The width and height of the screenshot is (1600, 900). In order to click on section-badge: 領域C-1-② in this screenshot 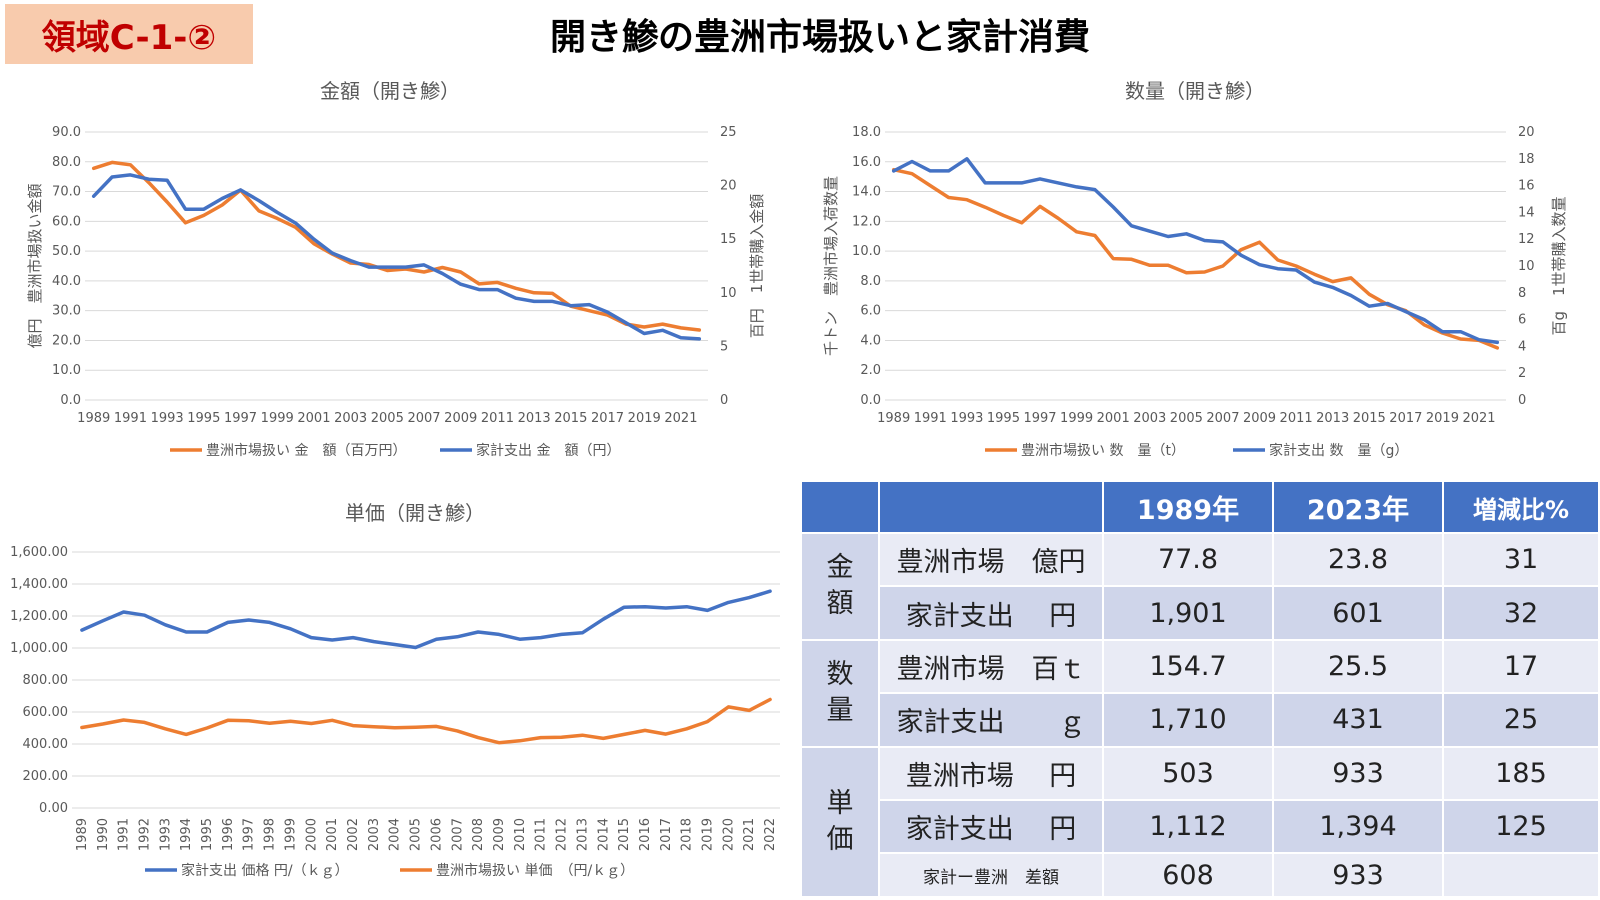, I will do `click(129, 34)`.